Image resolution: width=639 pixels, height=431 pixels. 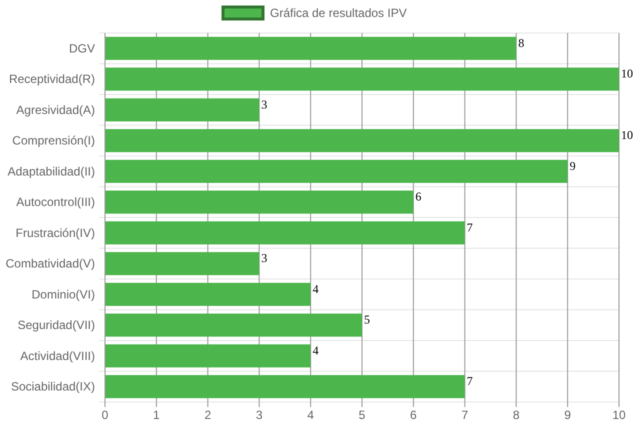 I want to click on data-label: 5, so click(x=367, y=319).